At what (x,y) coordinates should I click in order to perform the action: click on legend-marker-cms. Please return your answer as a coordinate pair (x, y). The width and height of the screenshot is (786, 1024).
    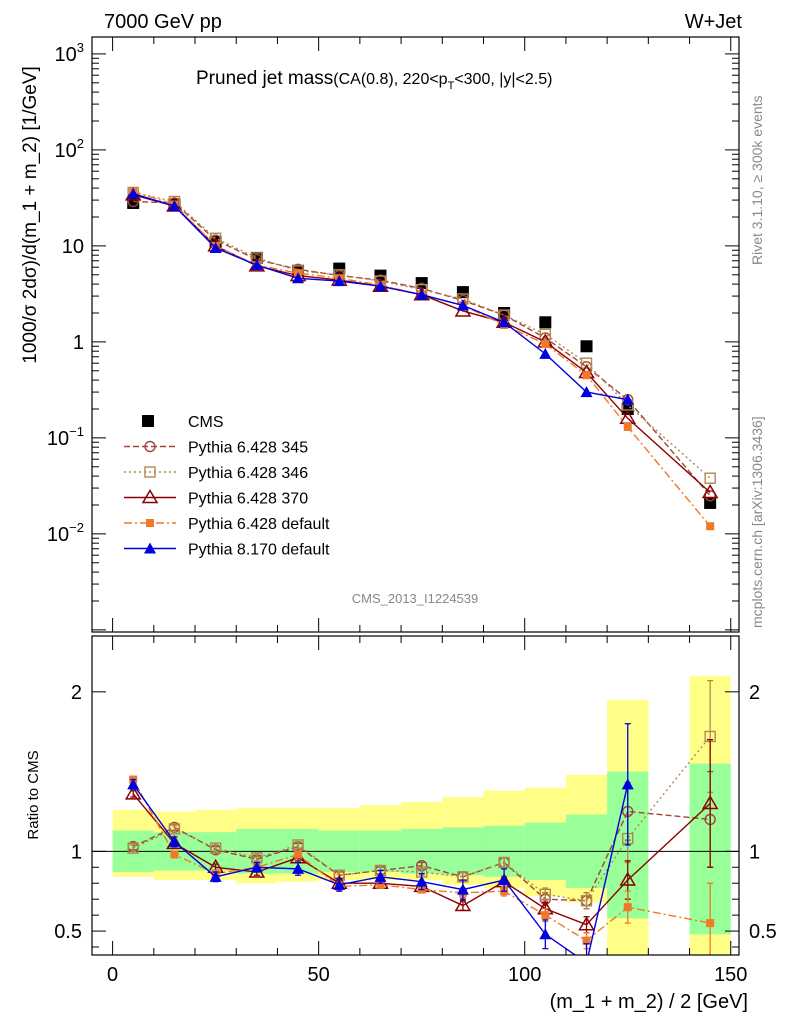
    Looking at the image, I should click on (148, 421).